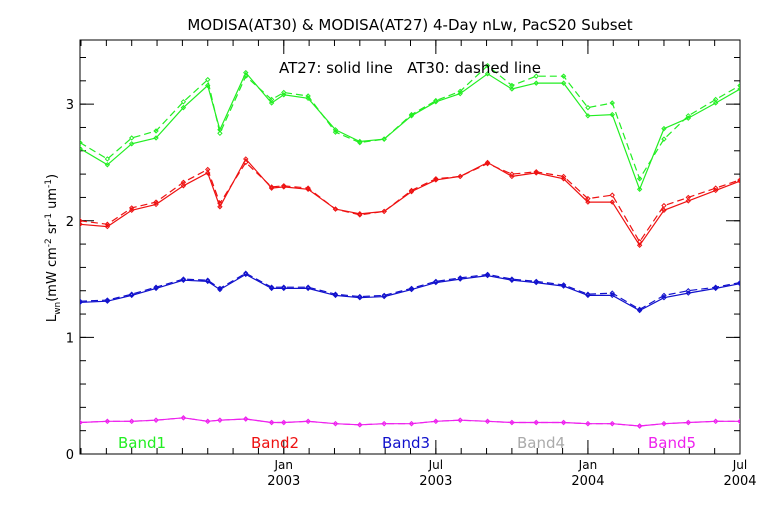  What do you see at coordinates (52, 274) in the screenshot?
I see `y-axis-label-units-open: (mW cm` at bounding box center [52, 274].